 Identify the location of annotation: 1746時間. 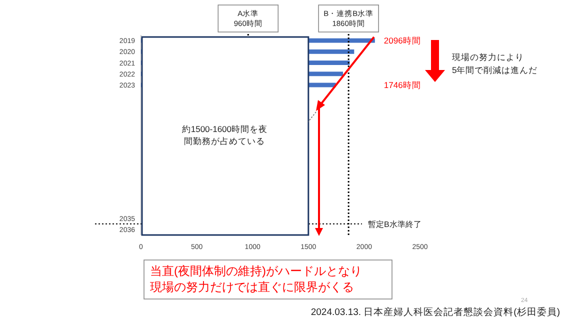
(402, 85).